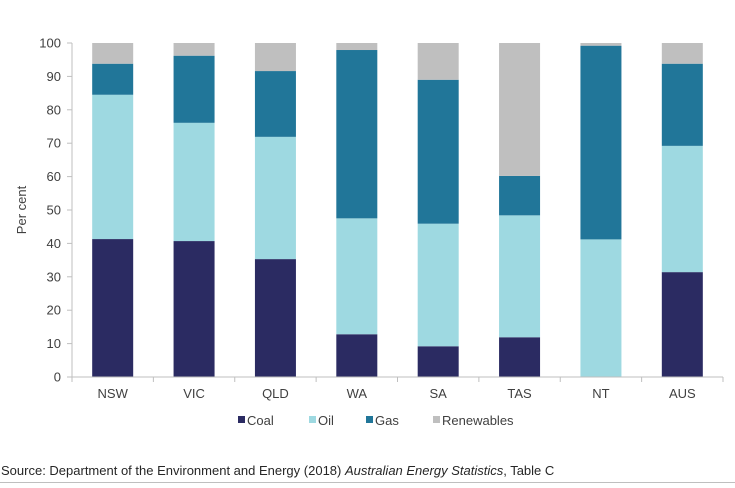 This screenshot has width=735, height=488. I want to click on bar-renewables-vic, so click(194, 49).